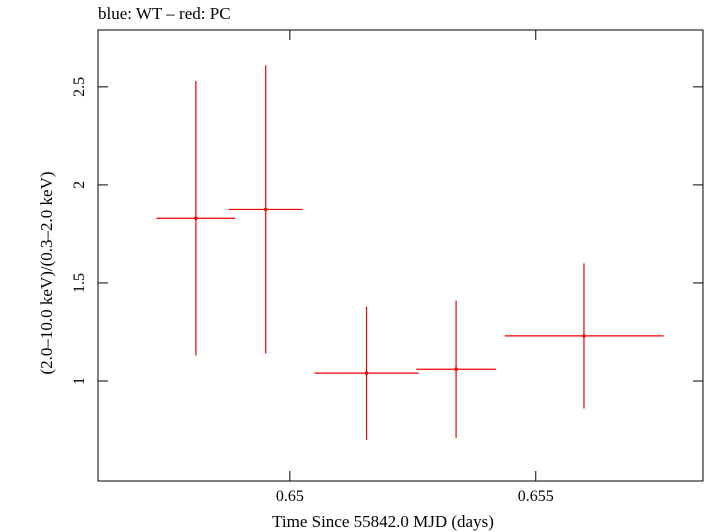 The height and width of the screenshot is (532, 705). What do you see at coordinates (79, 283) in the screenshot?
I see `y-tick-label: 1.5` at bounding box center [79, 283].